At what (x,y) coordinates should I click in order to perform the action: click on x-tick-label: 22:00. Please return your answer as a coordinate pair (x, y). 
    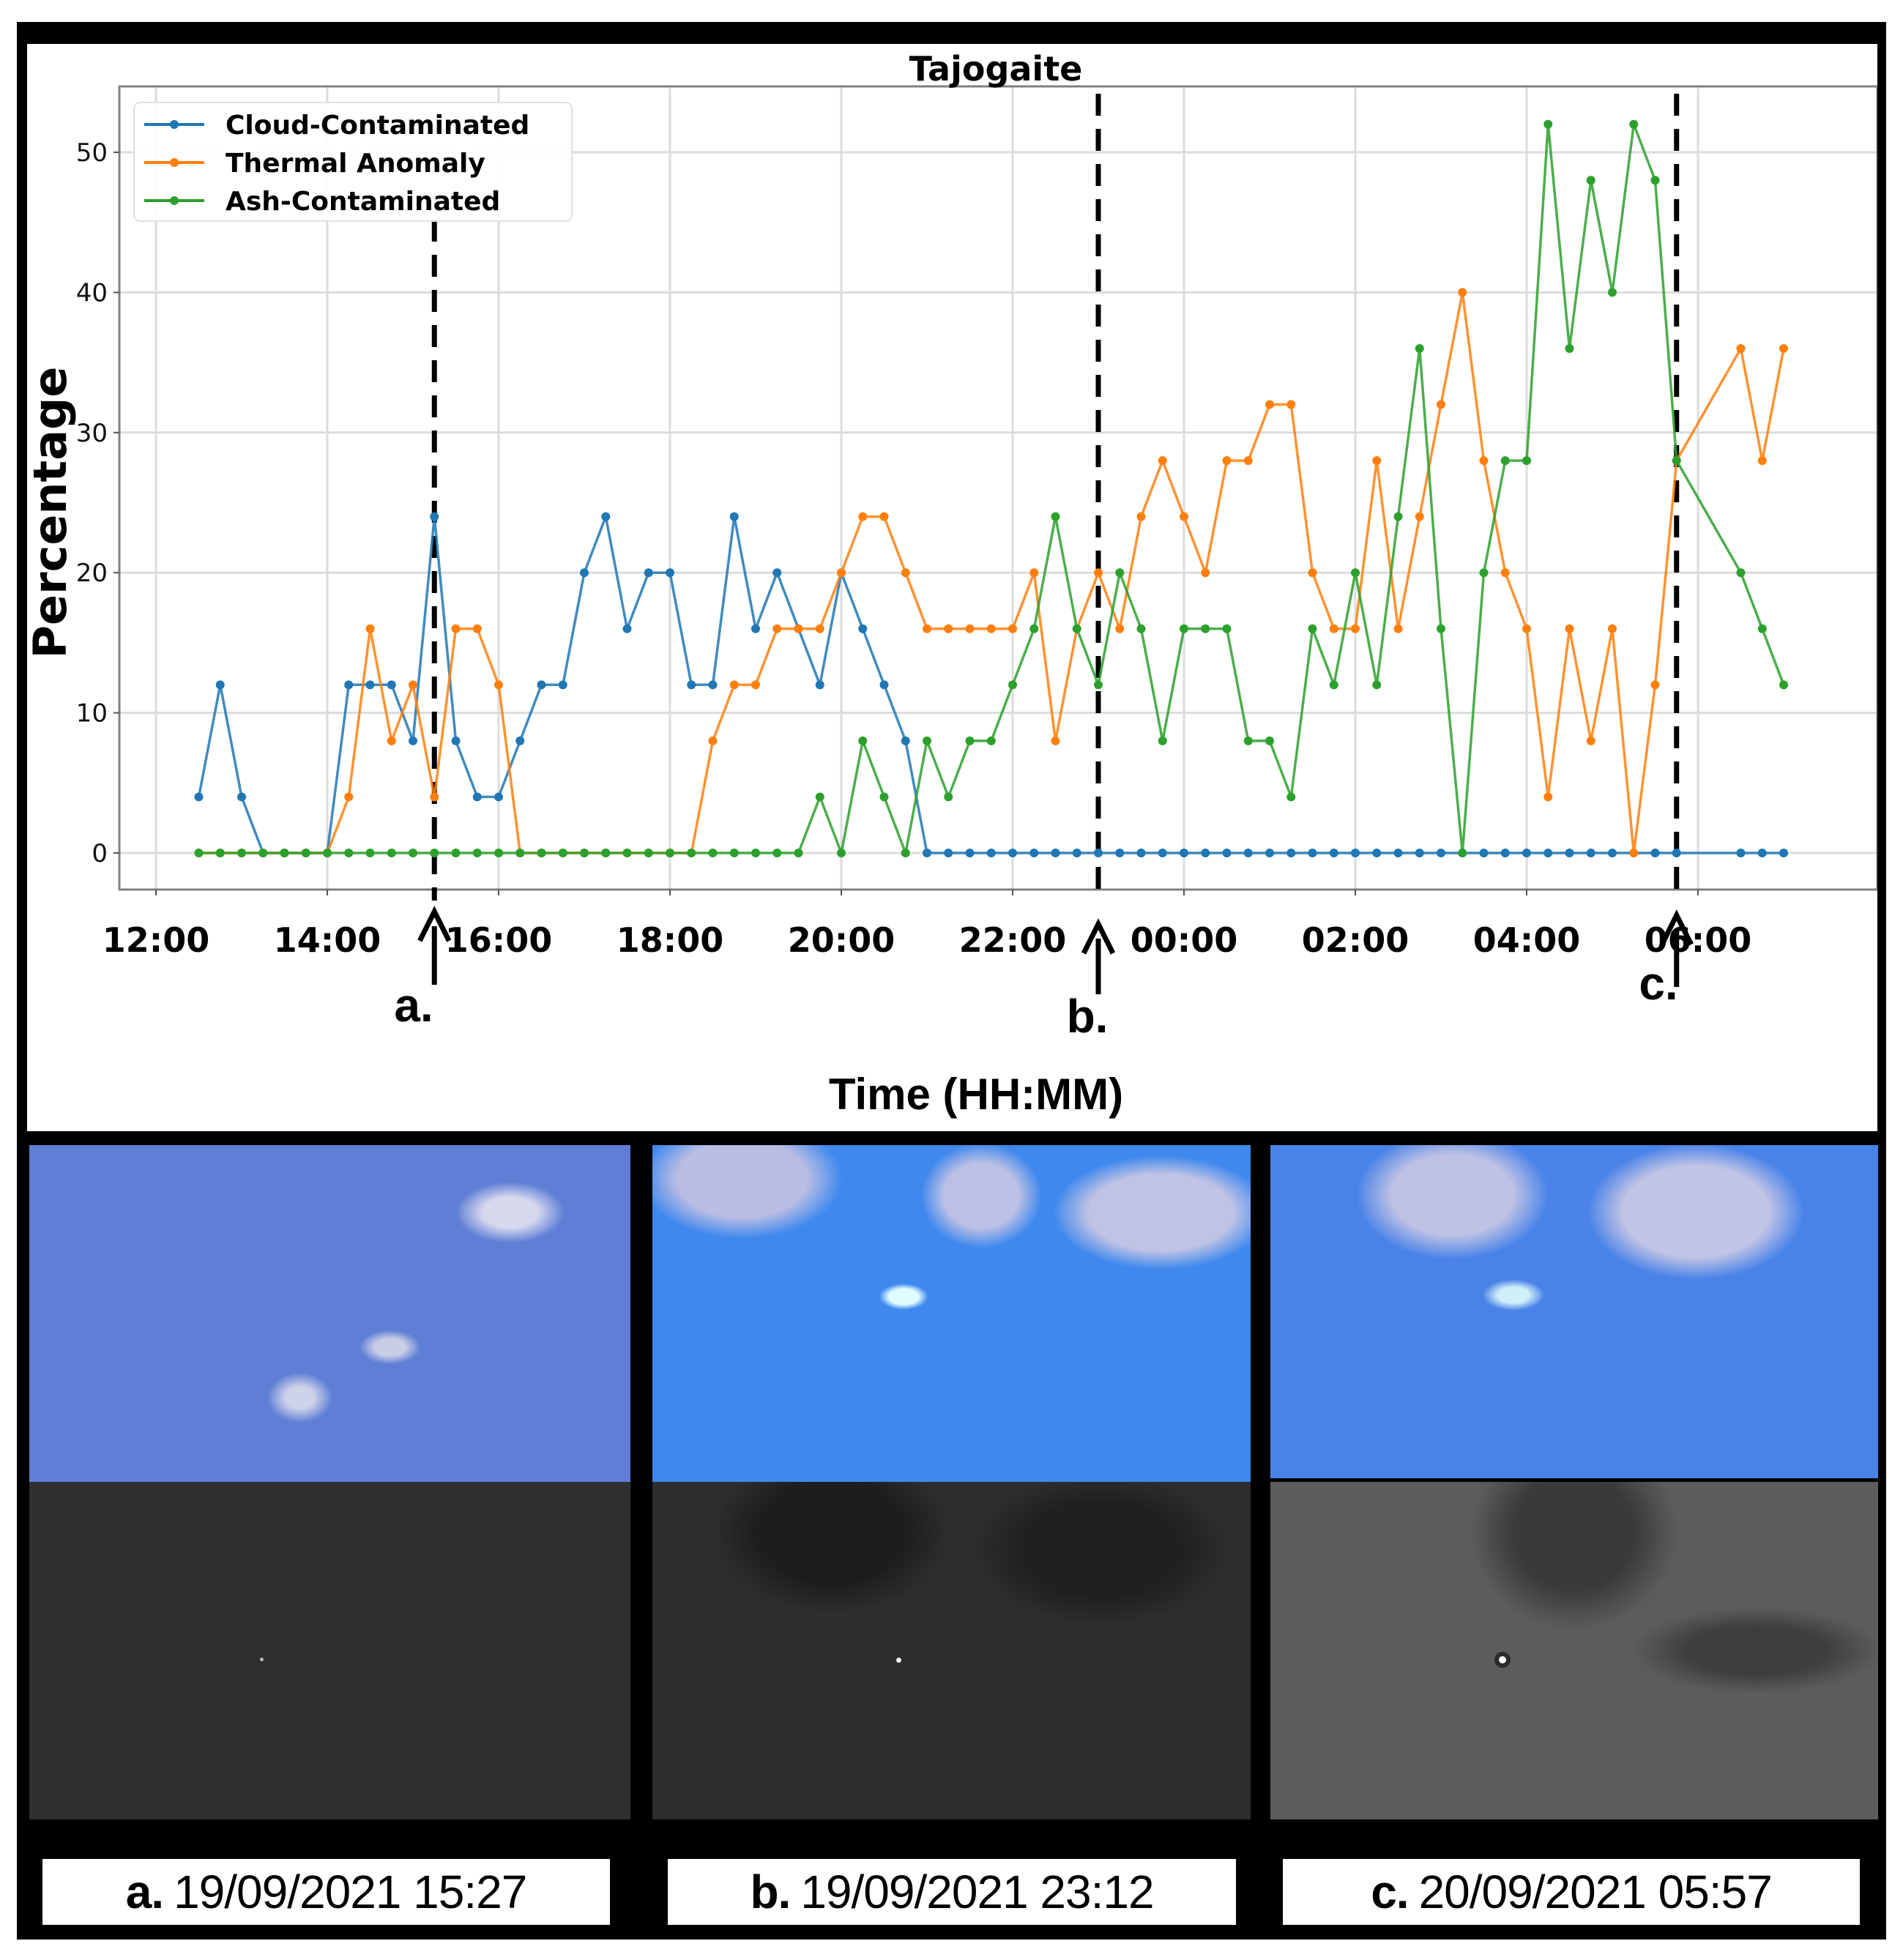
    Looking at the image, I should click on (1012, 940).